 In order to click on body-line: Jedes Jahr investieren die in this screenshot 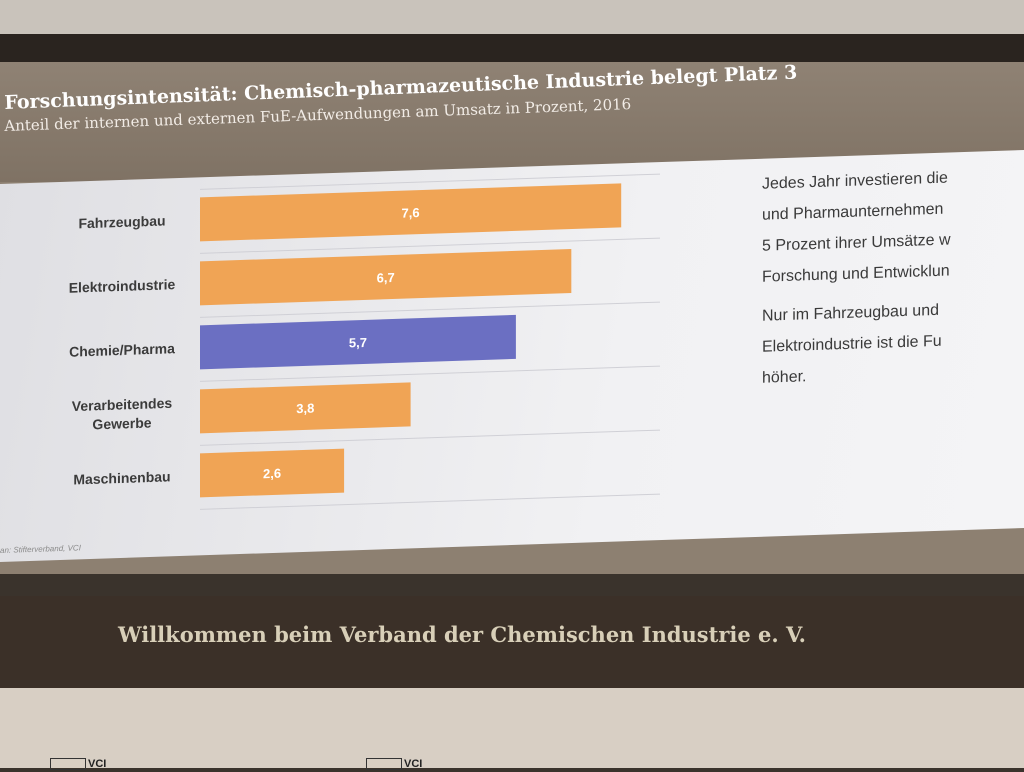, I will do `click(855, 181)`.